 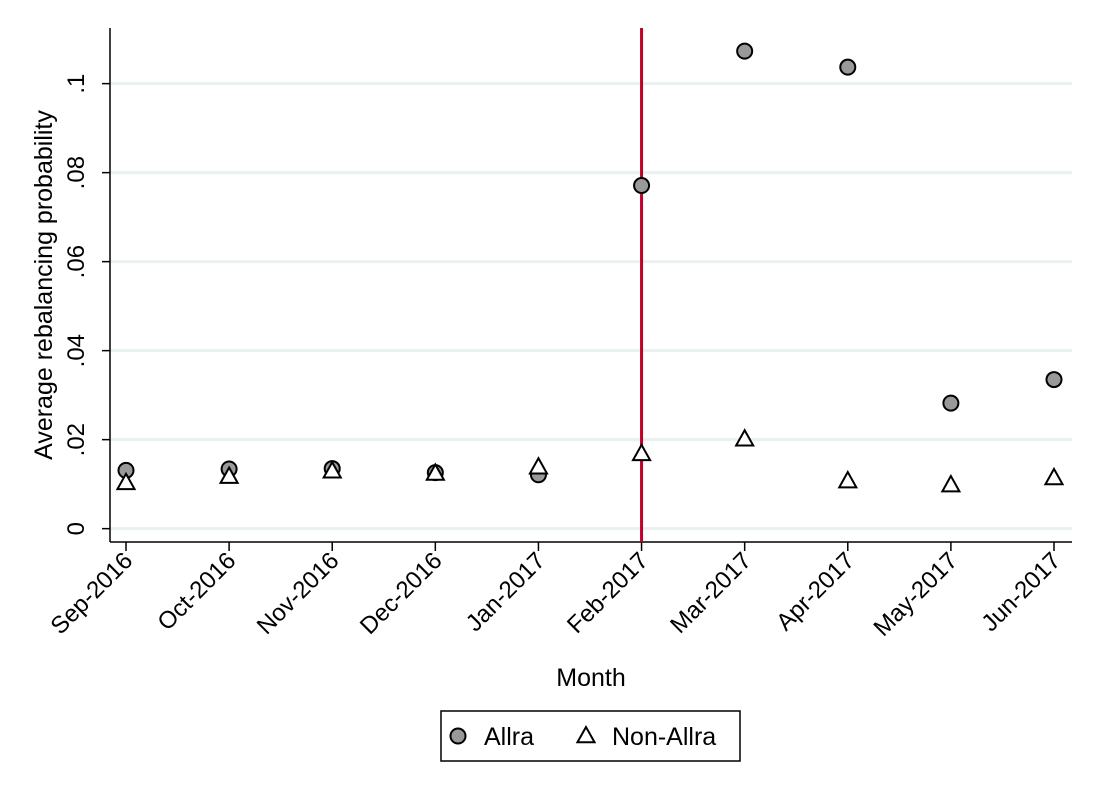 What do you see at coordinates (76, 350) in the screenshot?
I see `y-tick-label: .04` at bounding box center [76, 350].